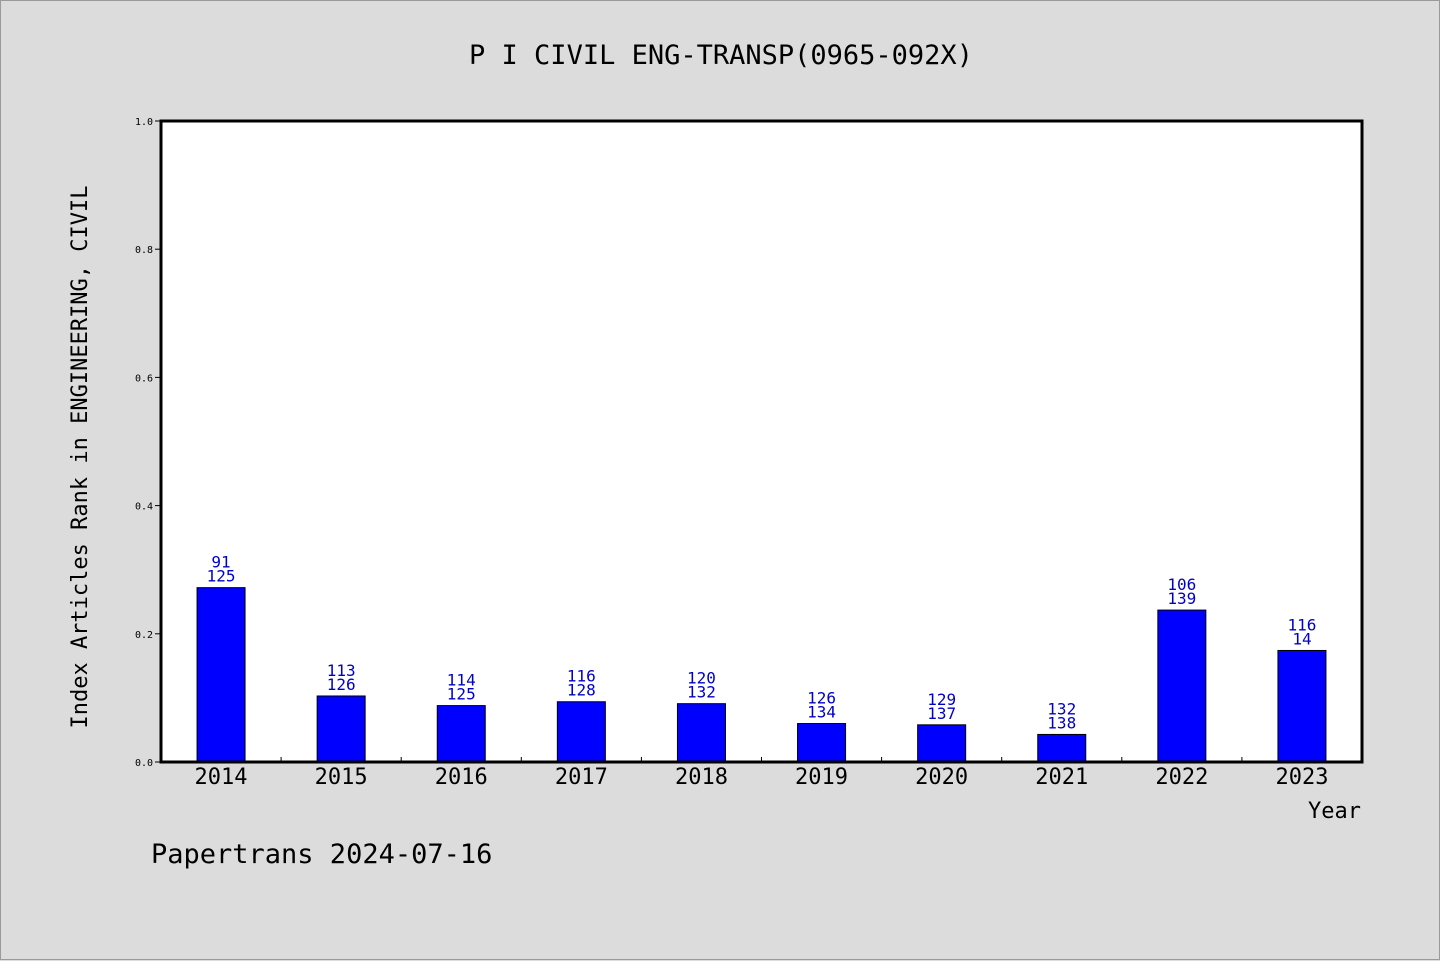  What do you see at coordinates (1181, 584) in the screenshot?
I see `bar-label-top: 106` at bounding box center [1181, 584].